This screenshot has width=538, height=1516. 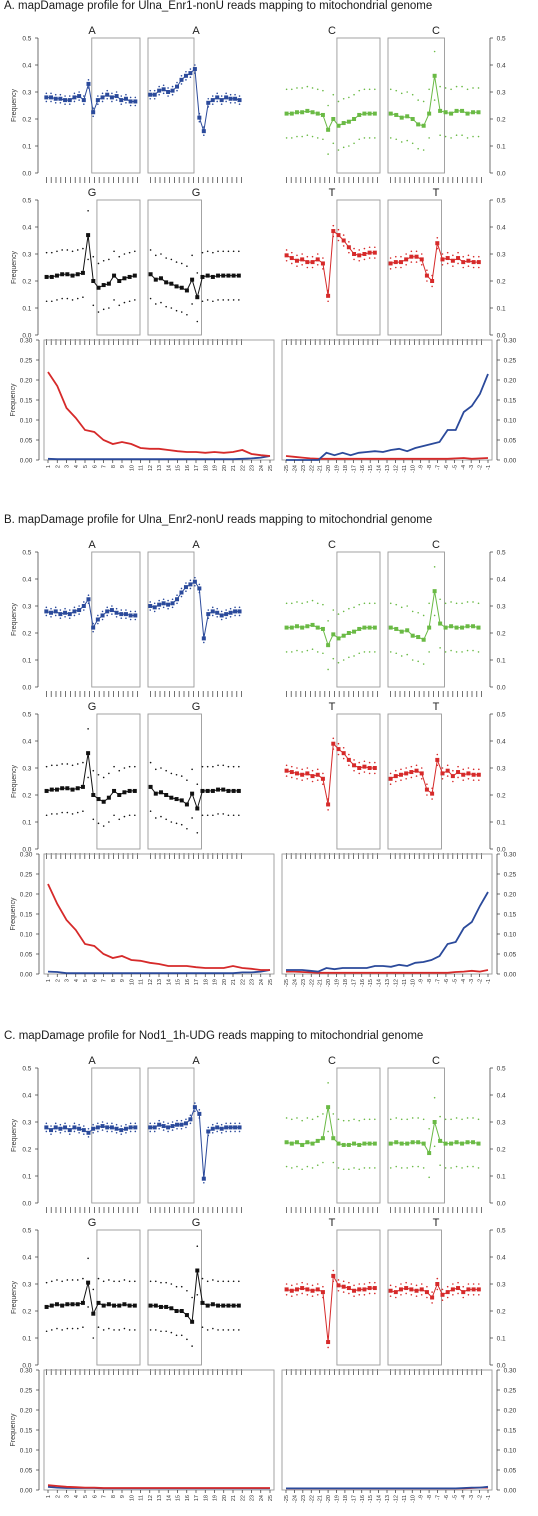 What do you see at coordinates (216, 1498) in the screenshot?
I see `x-tick-label: 19` at bounding box center [216, 1498].